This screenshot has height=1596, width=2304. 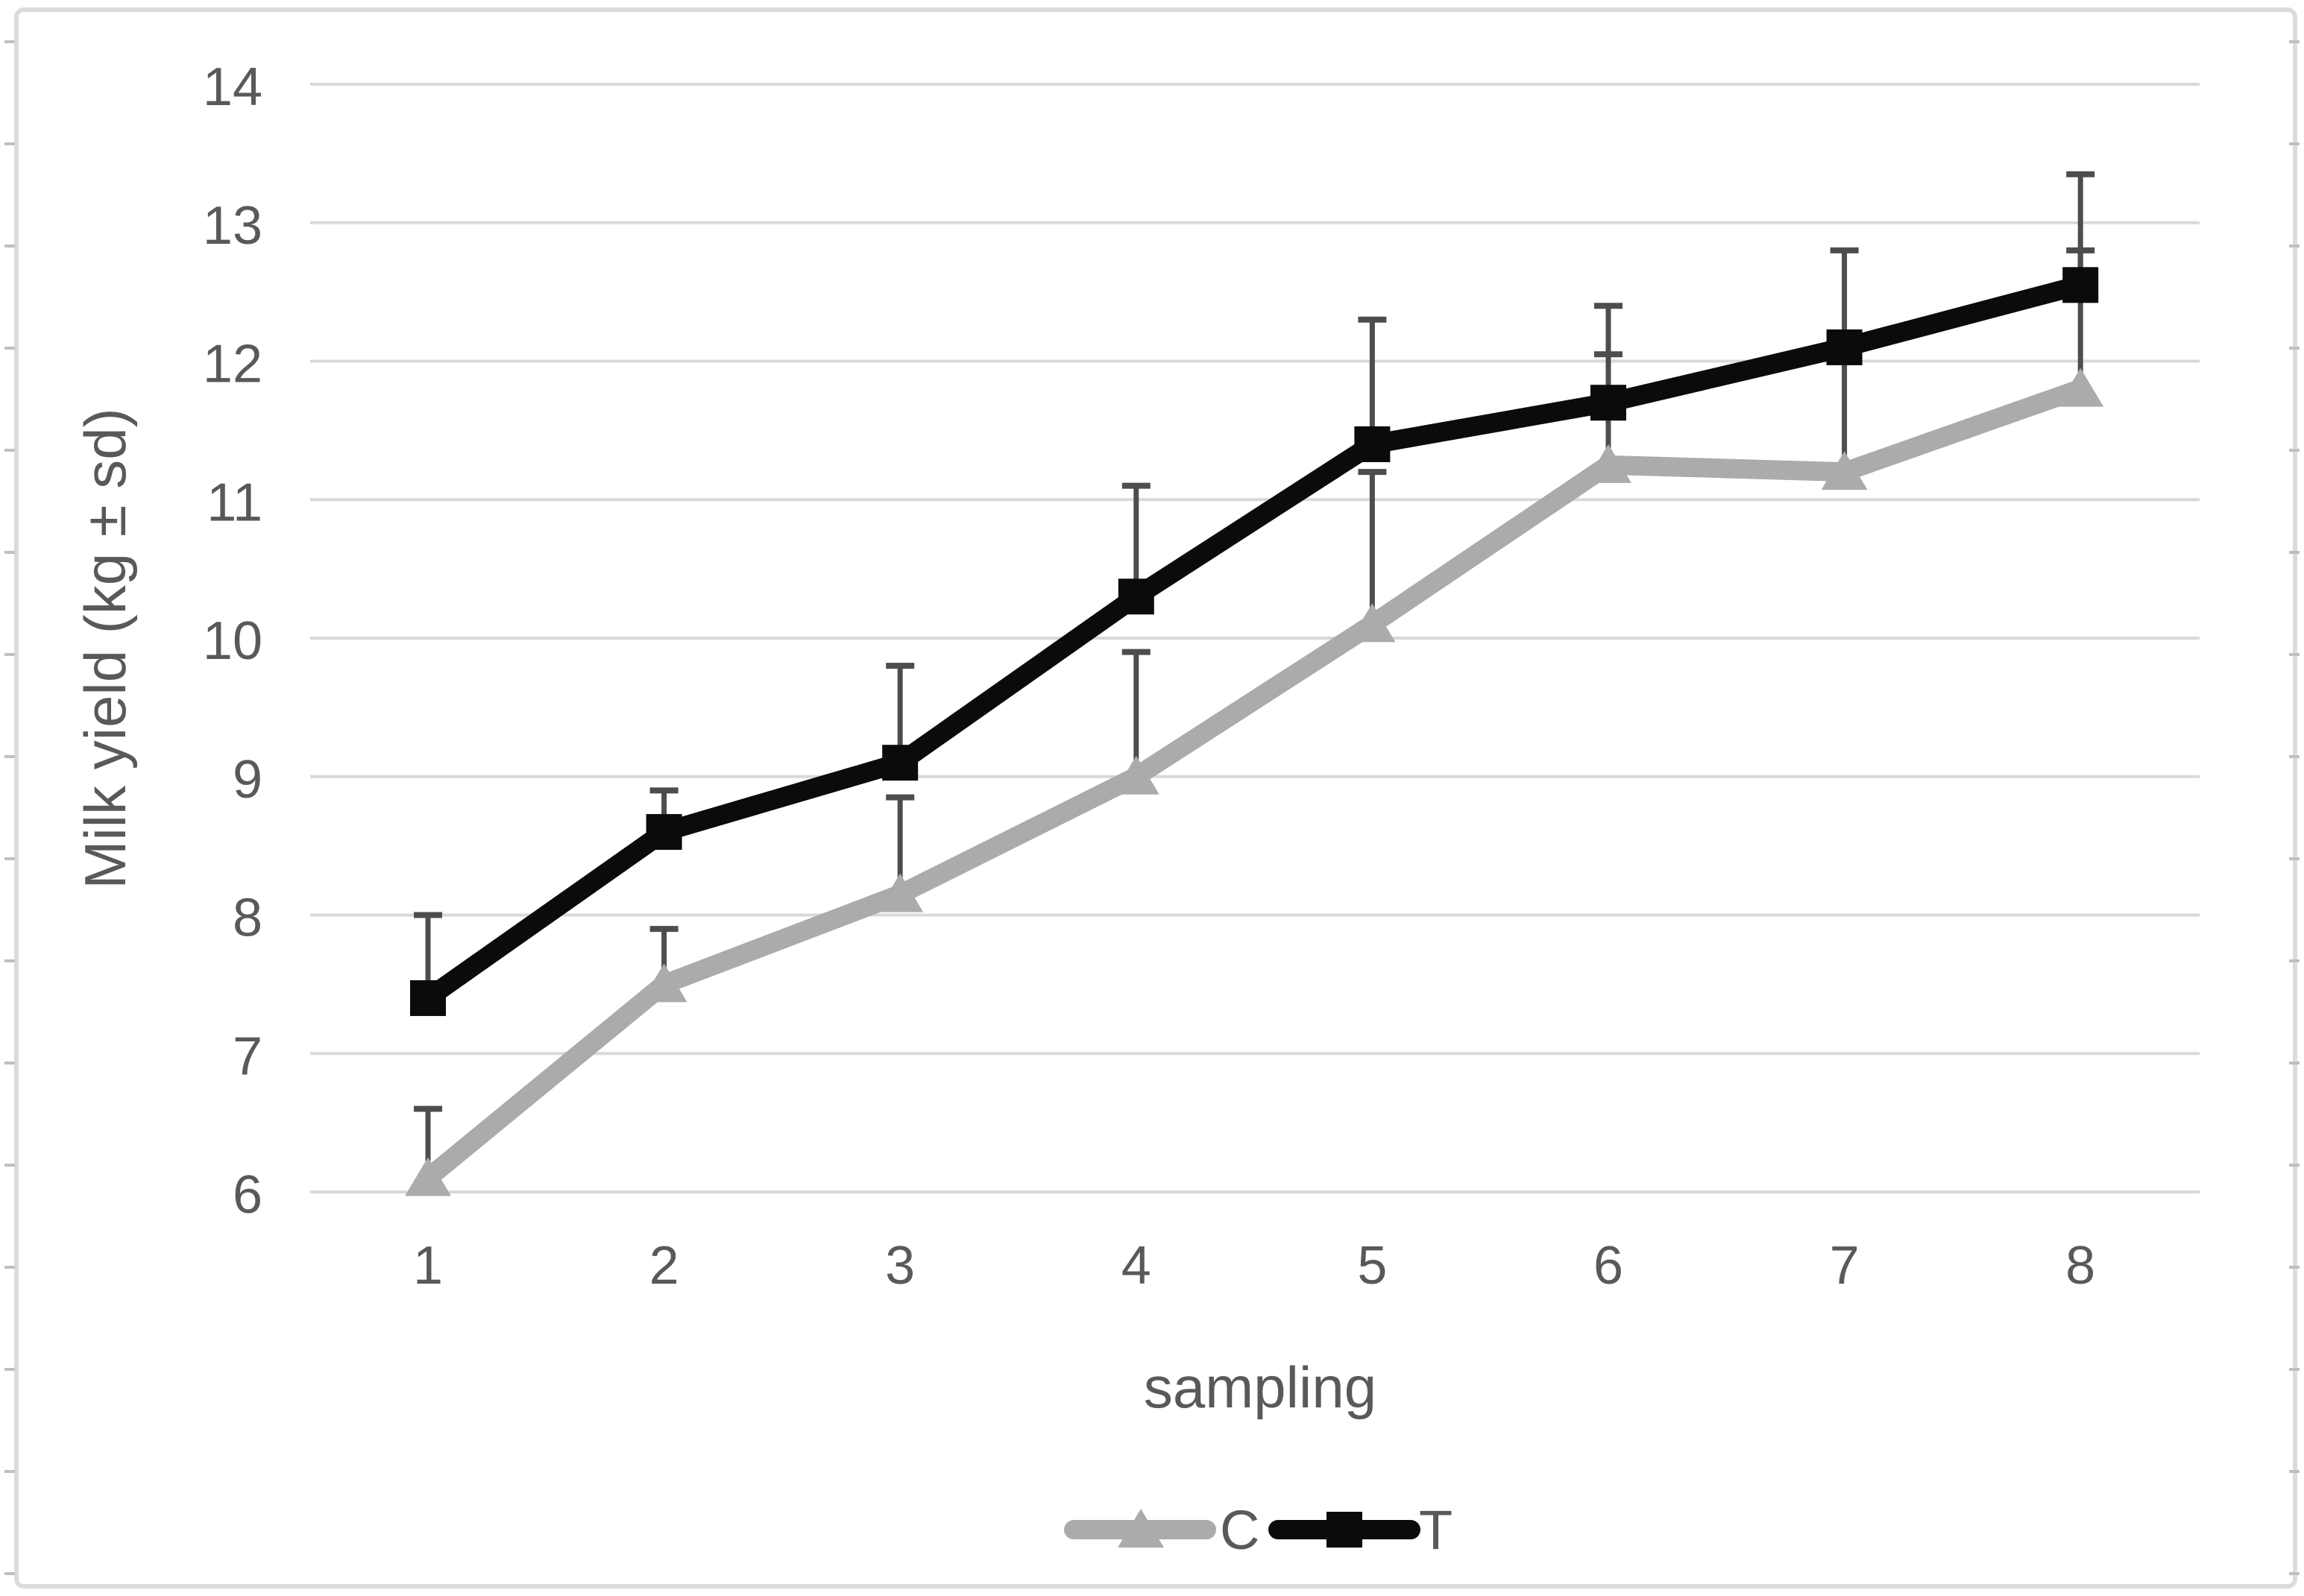 I want to click on legend-label-t: T, so click(x=1435, y=1530).